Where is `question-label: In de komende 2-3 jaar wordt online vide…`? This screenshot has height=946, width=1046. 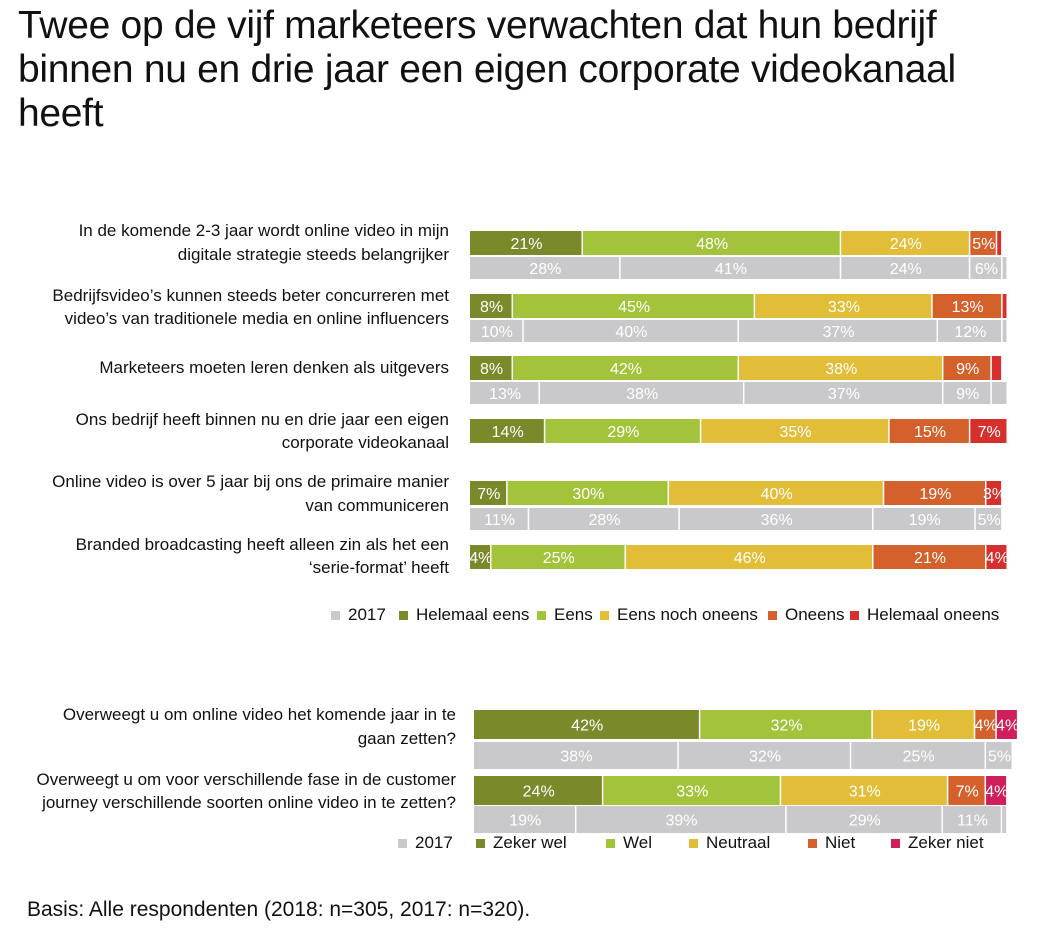
question-label: In de komende 2-3 jaar wordt online vide… is located at coordinates (264, 230).